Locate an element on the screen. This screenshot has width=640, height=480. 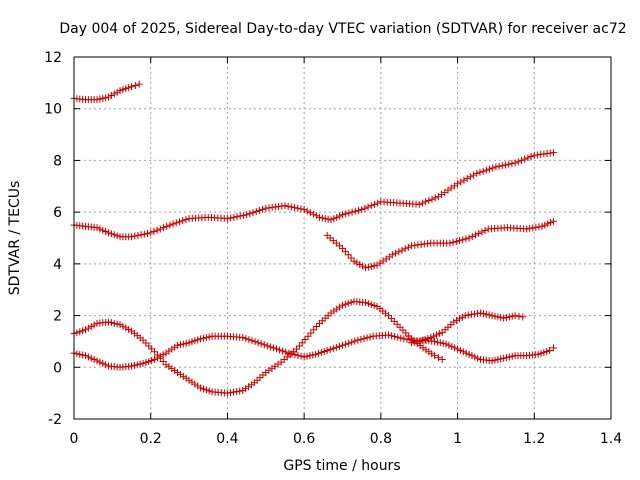
x-tick-label: 0.2 is located at coordinates (151, 439).